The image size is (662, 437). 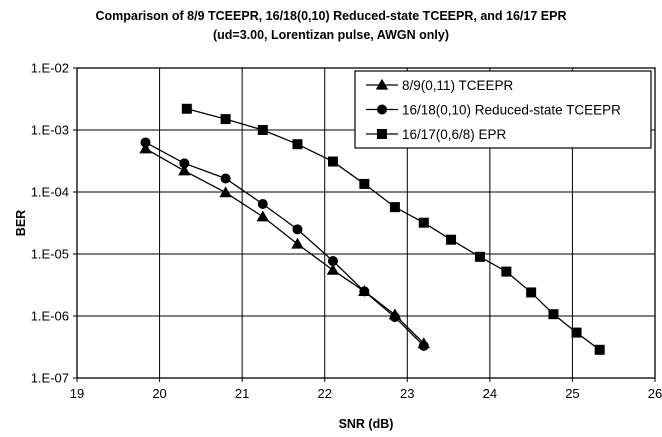 What do you see at coordinates (454, 134) in the screenshot?
I see `legend-label: 16/17(0,6/8) EPR` at bounding box center [454, 134].